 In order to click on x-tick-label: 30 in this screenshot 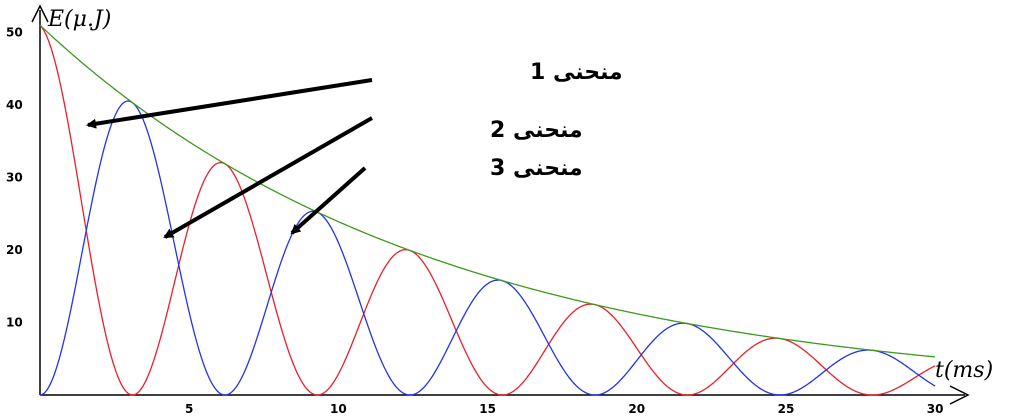, I will do `click(935, 409)`.